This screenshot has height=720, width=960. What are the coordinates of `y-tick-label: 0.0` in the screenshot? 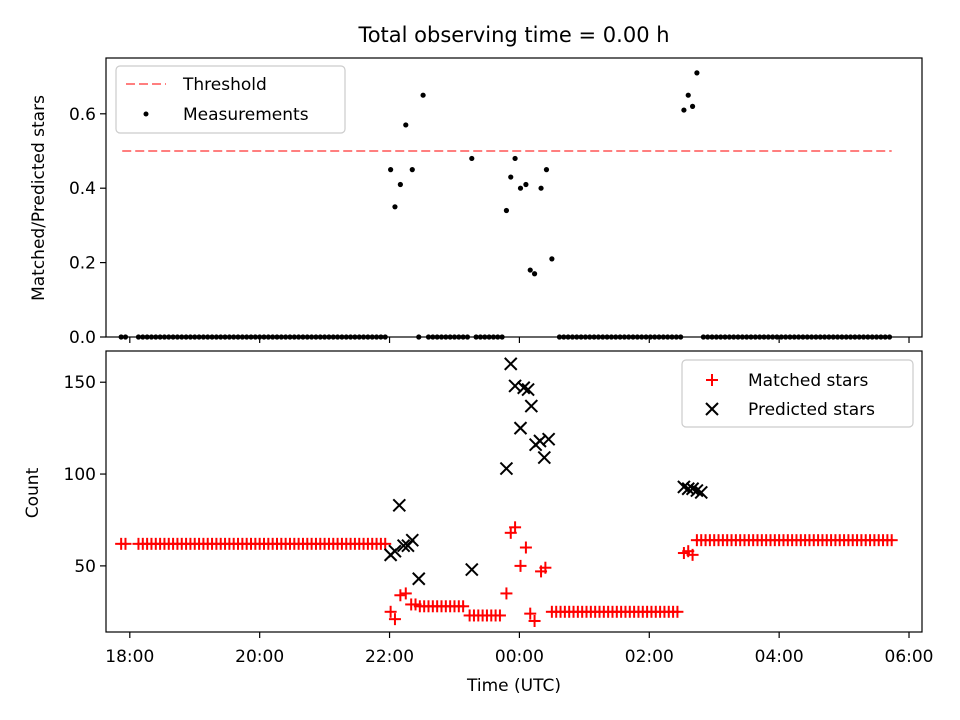 It's located at (82, 338).